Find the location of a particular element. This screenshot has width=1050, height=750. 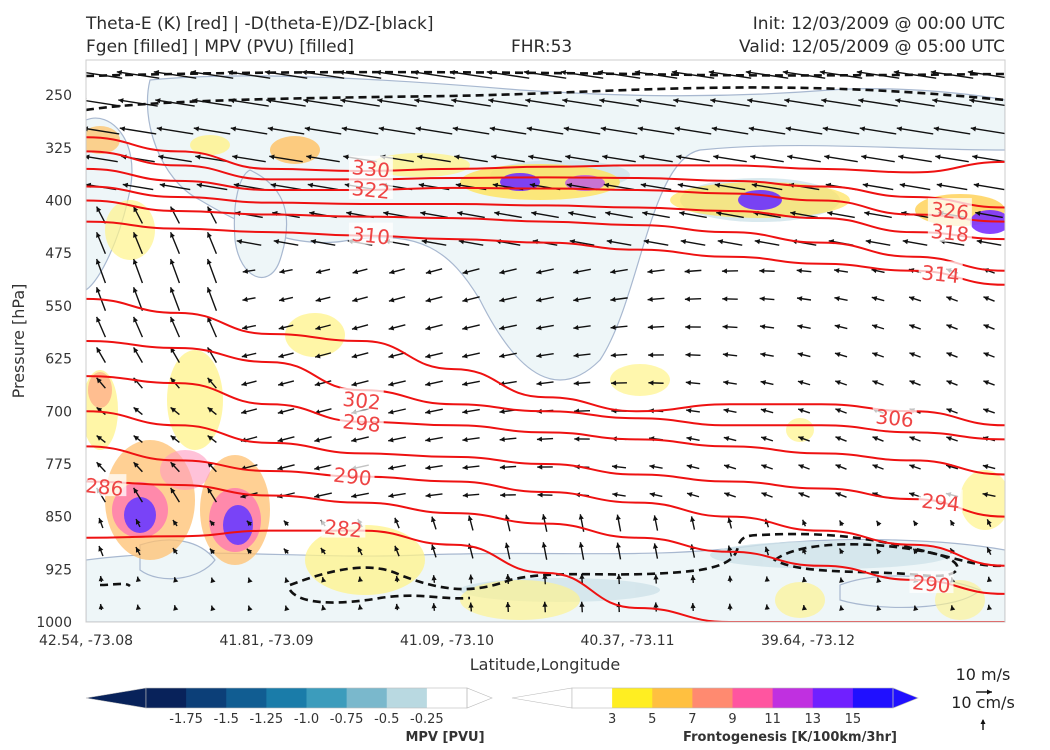

y-tick-label: 550 is located at coordinates (58, 307).